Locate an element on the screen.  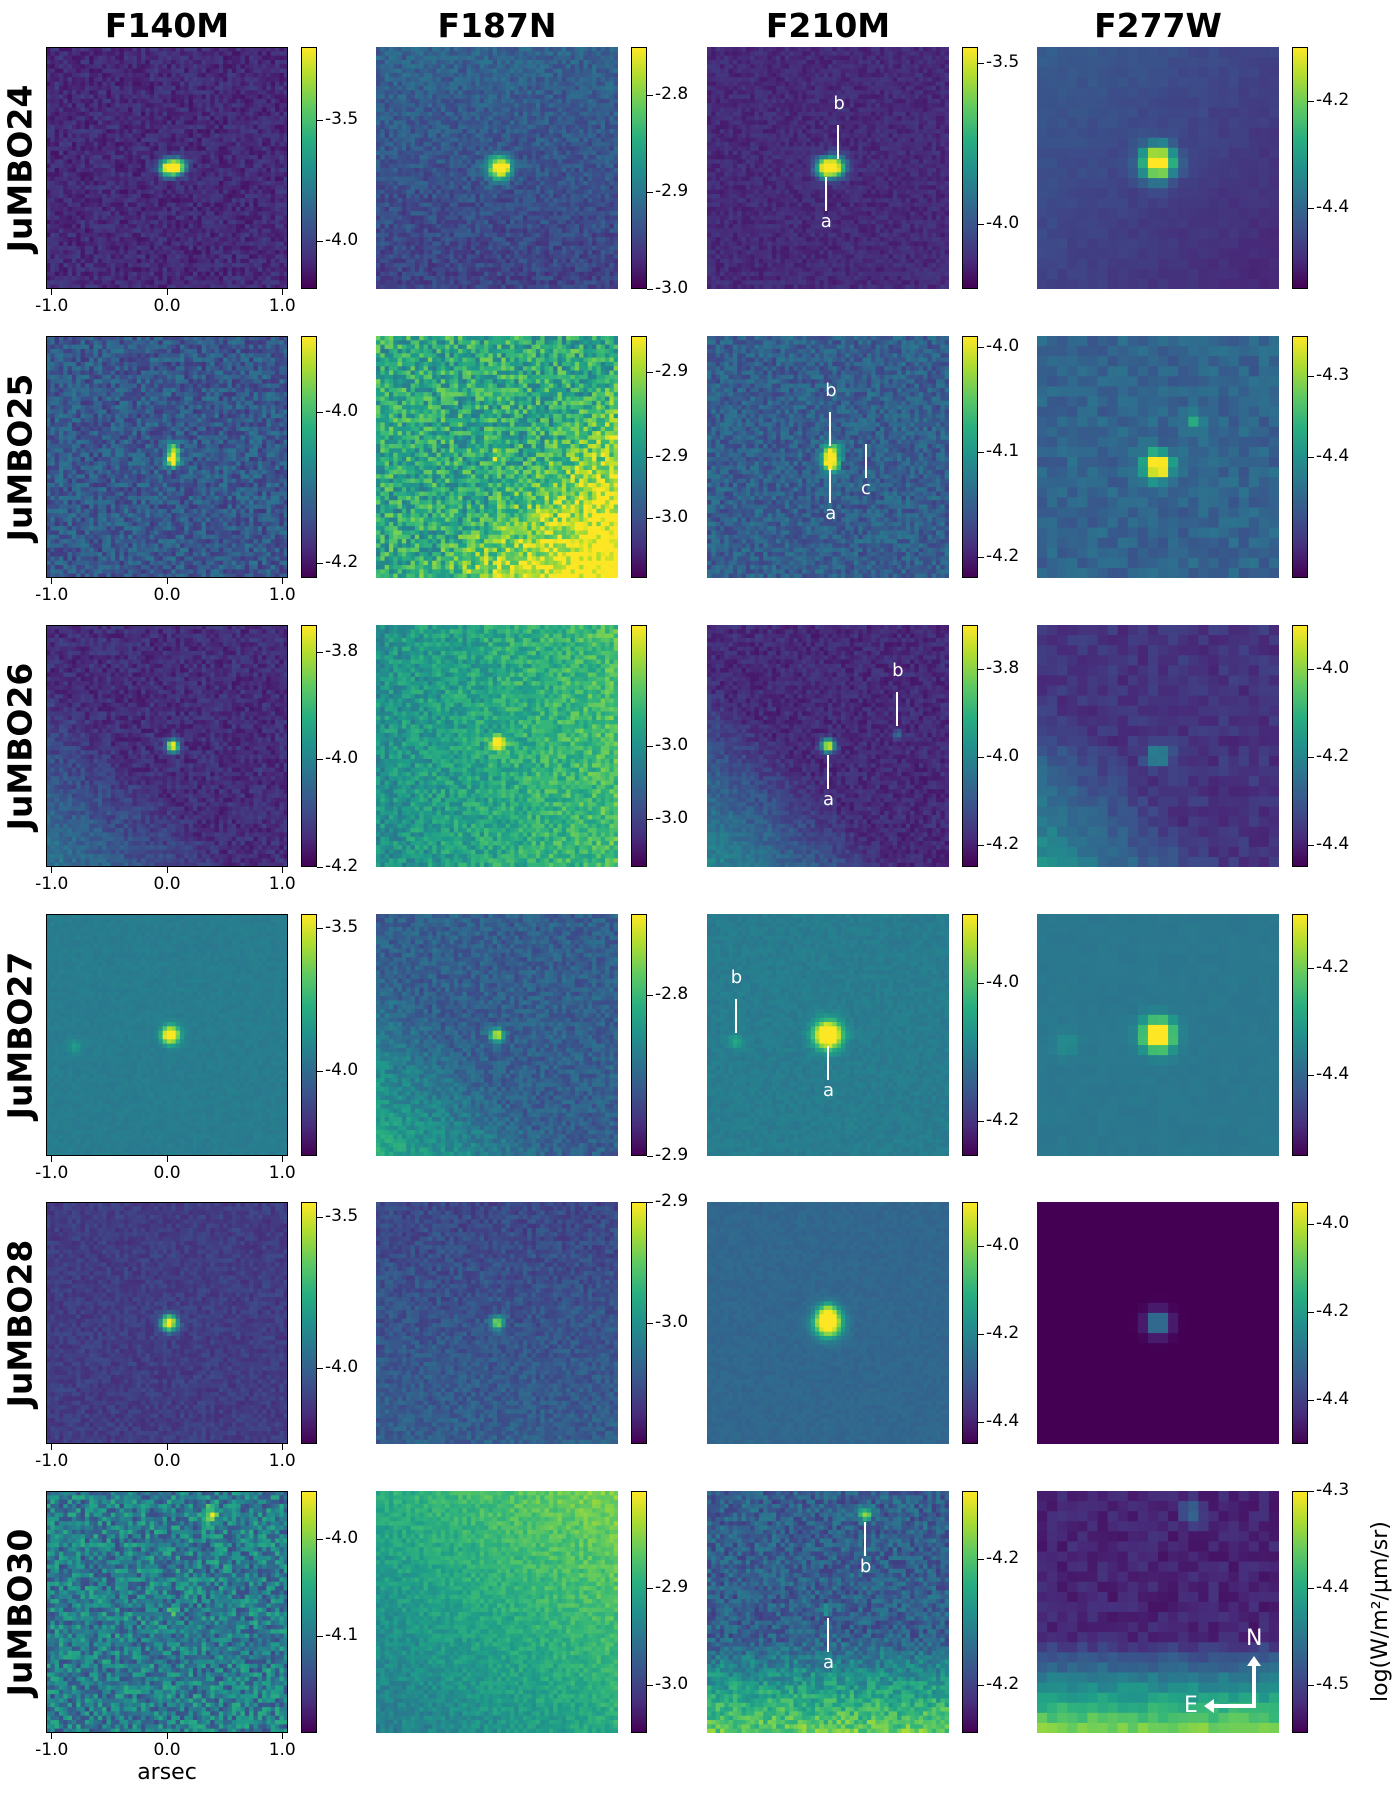
row-title-text: JuMBO27 is located at coordinates (20, 1035).